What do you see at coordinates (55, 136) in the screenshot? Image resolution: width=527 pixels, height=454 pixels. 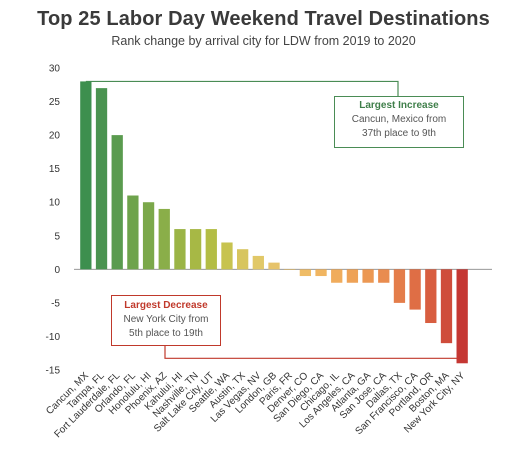 I see `y-tick-label: 20` at bounding box center [55, 136].